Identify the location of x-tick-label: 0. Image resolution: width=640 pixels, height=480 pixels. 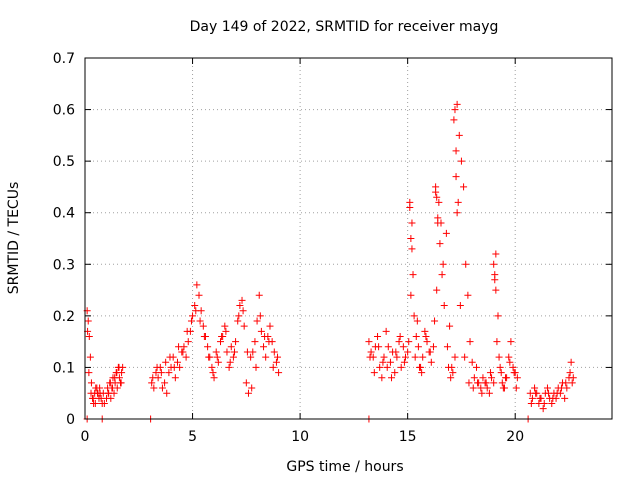
(85, 437).